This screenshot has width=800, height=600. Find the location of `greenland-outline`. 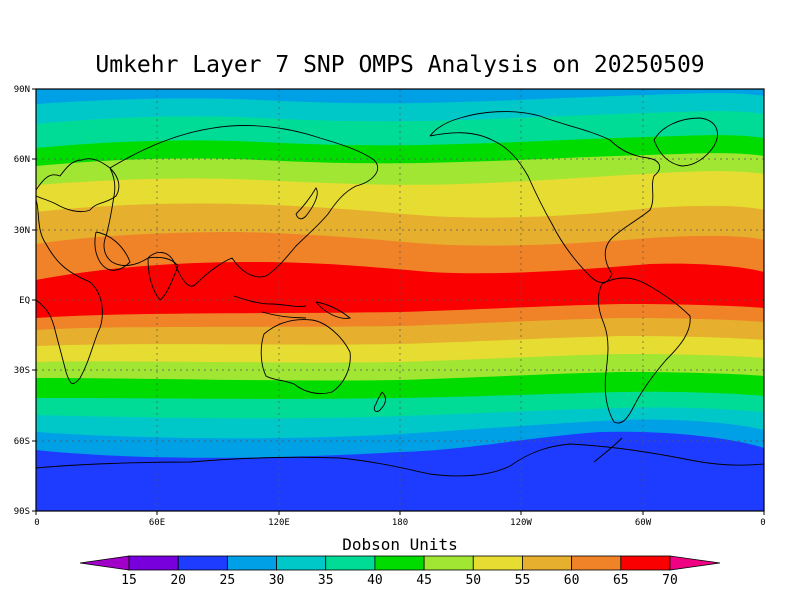

greenland-outline is located at coordinates (685, 142).